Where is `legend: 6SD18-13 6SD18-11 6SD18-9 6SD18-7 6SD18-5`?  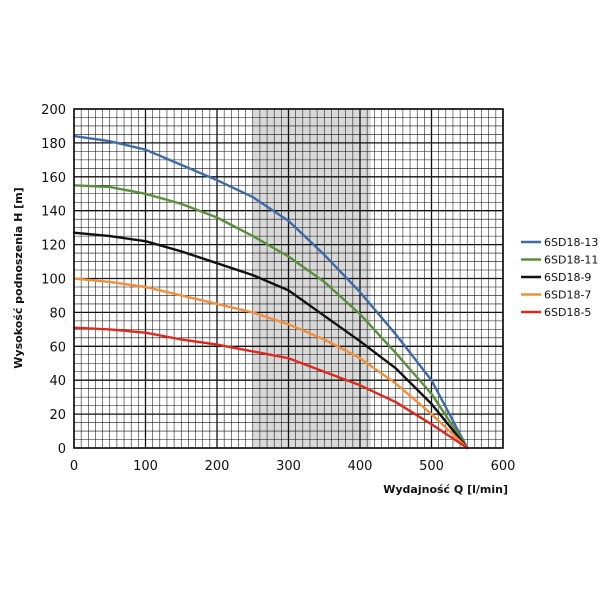 legend: 6SD18-13 6SD18-11 6SD18-9 6SD18-7 6SD18-5 is located at coordinates (559, 277).